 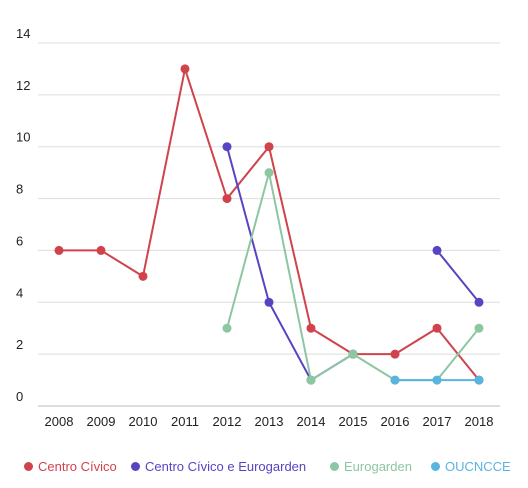 What do you see at coordinates (77, 466) in the screenshot?
I see `legend-label: Centro Cívico` at bounding box center [77, 466].